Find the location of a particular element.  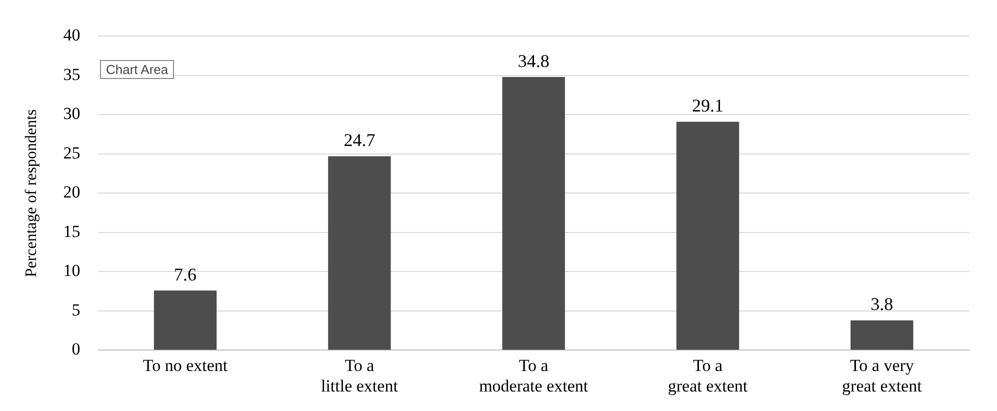

x-tick-label: To a very great extent is located at coordinates (882, 376).